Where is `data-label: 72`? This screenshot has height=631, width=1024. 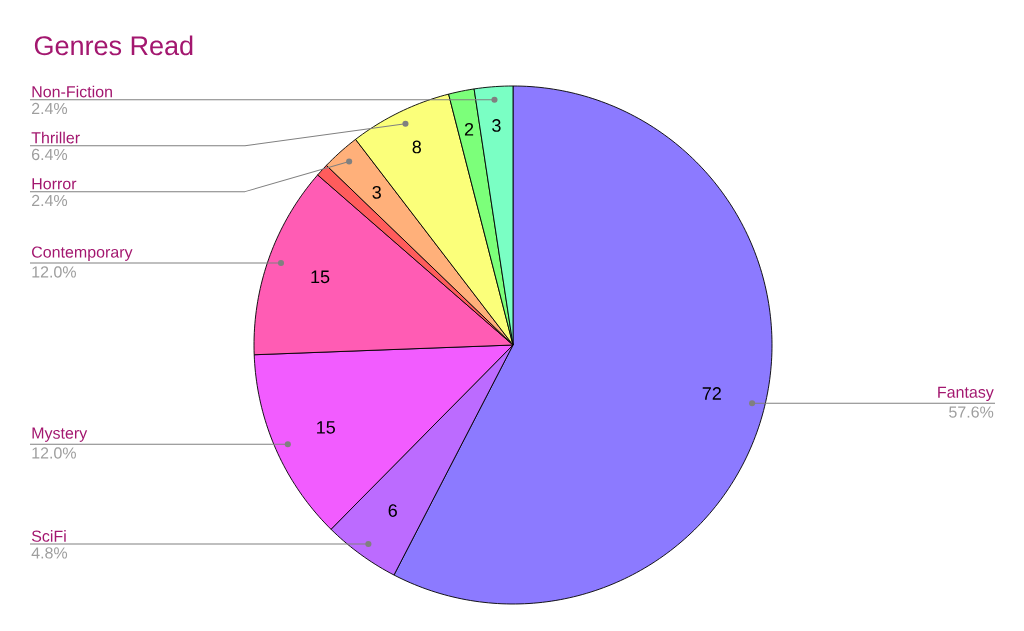 data-label: 72 is located at coordinates (711, 393).